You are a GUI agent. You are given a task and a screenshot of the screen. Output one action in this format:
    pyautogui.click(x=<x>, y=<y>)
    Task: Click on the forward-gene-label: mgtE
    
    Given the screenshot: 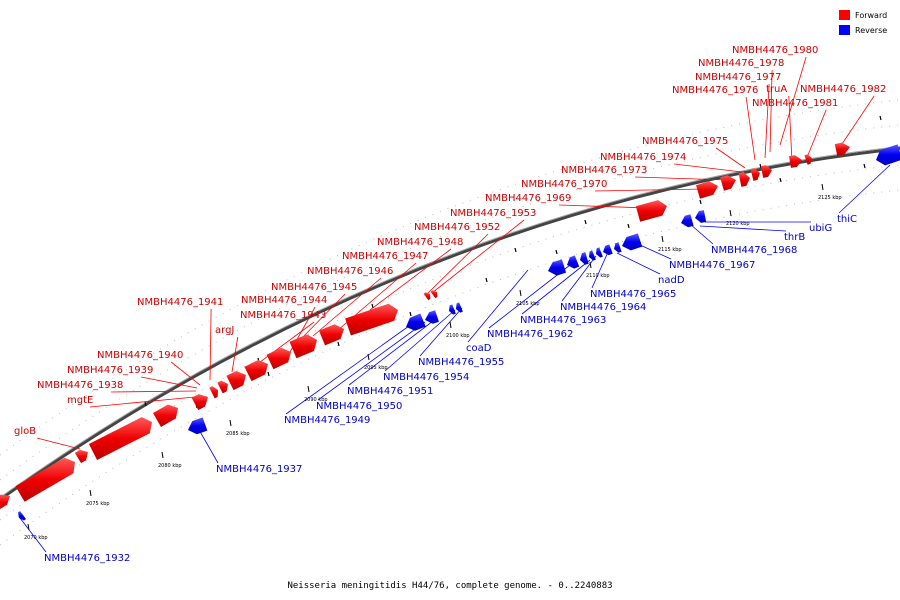 What is the action you would take?
    pyautogui.click(x=80, y=400)
    